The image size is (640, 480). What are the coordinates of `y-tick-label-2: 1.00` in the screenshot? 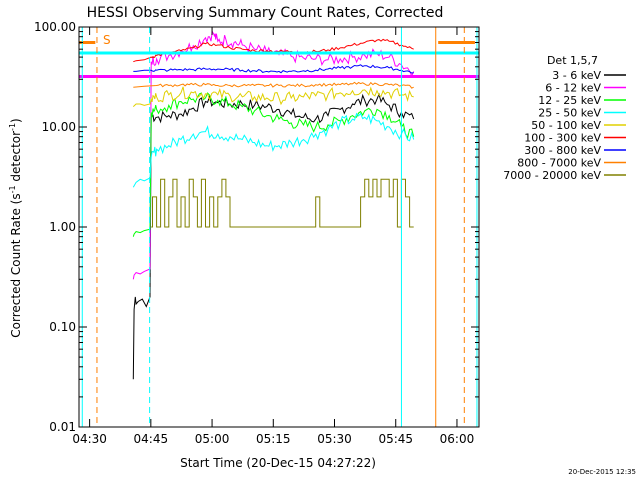 It's located at (62, 227).